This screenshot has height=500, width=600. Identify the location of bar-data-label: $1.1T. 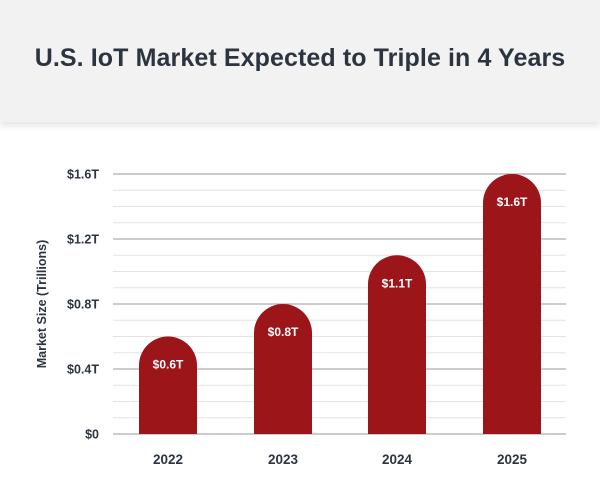
(397, 283).